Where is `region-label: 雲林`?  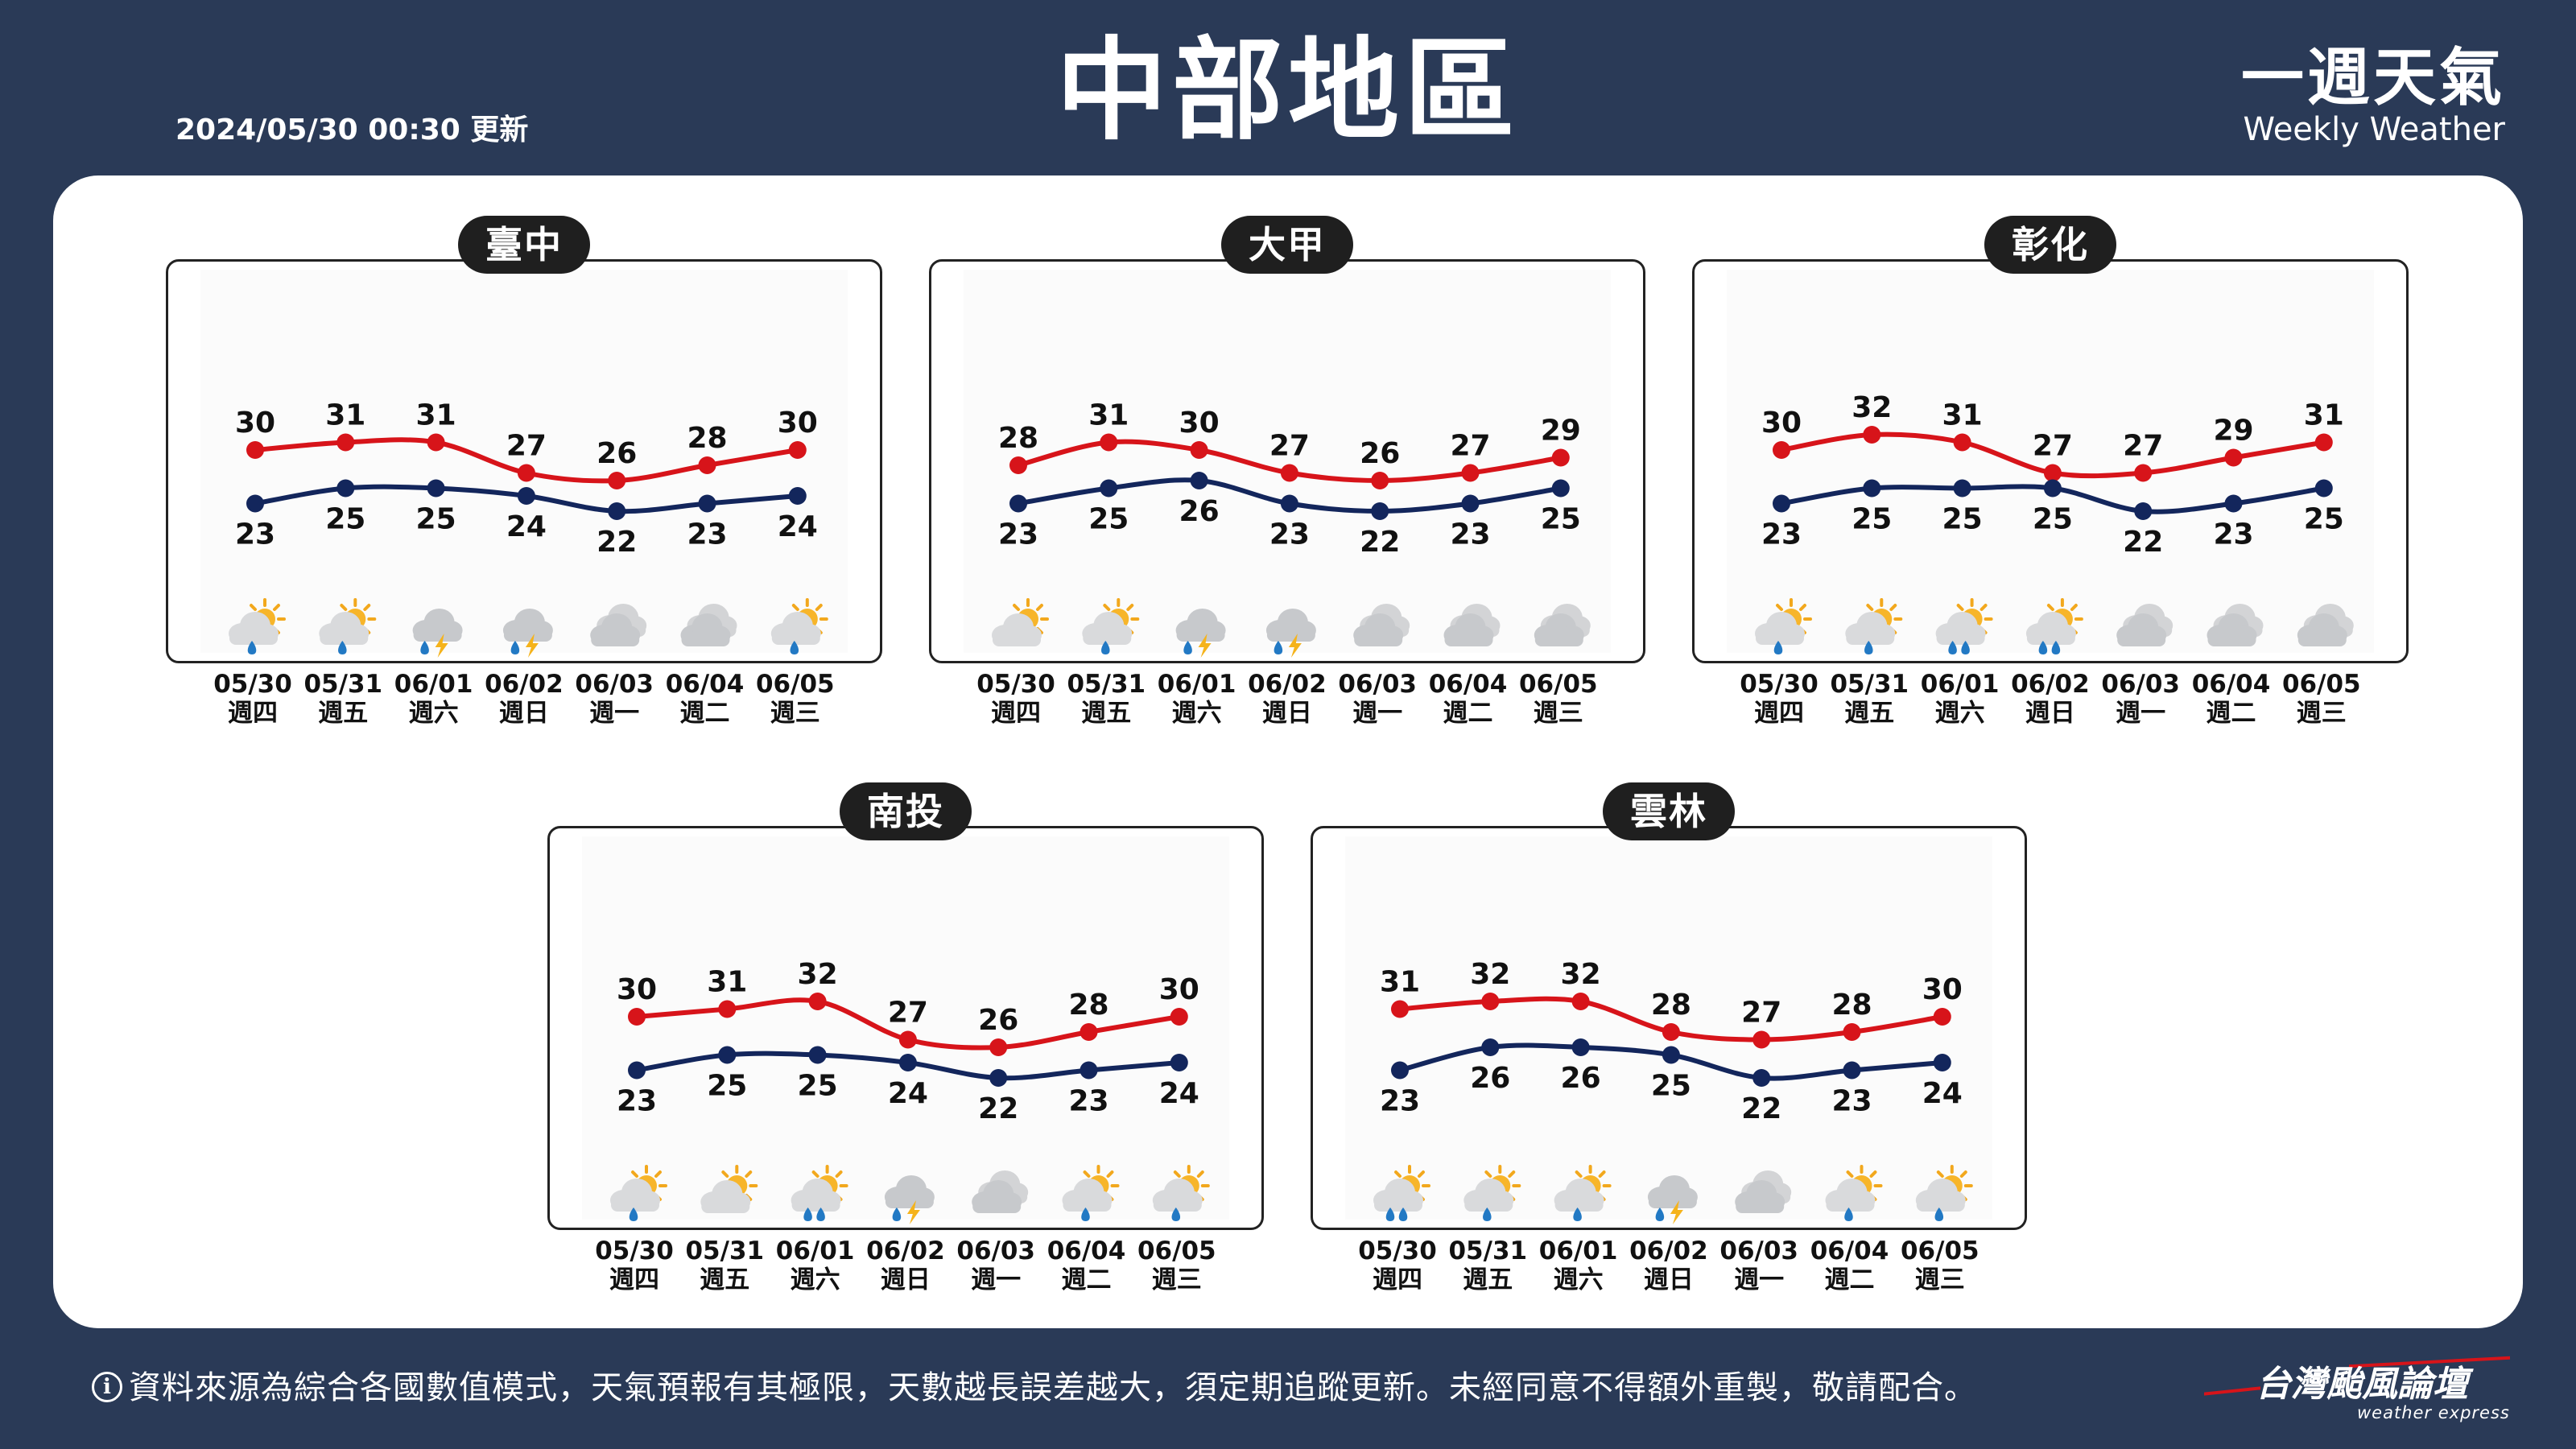
region-label: 雲林 is located at coordinates (1669, 811).